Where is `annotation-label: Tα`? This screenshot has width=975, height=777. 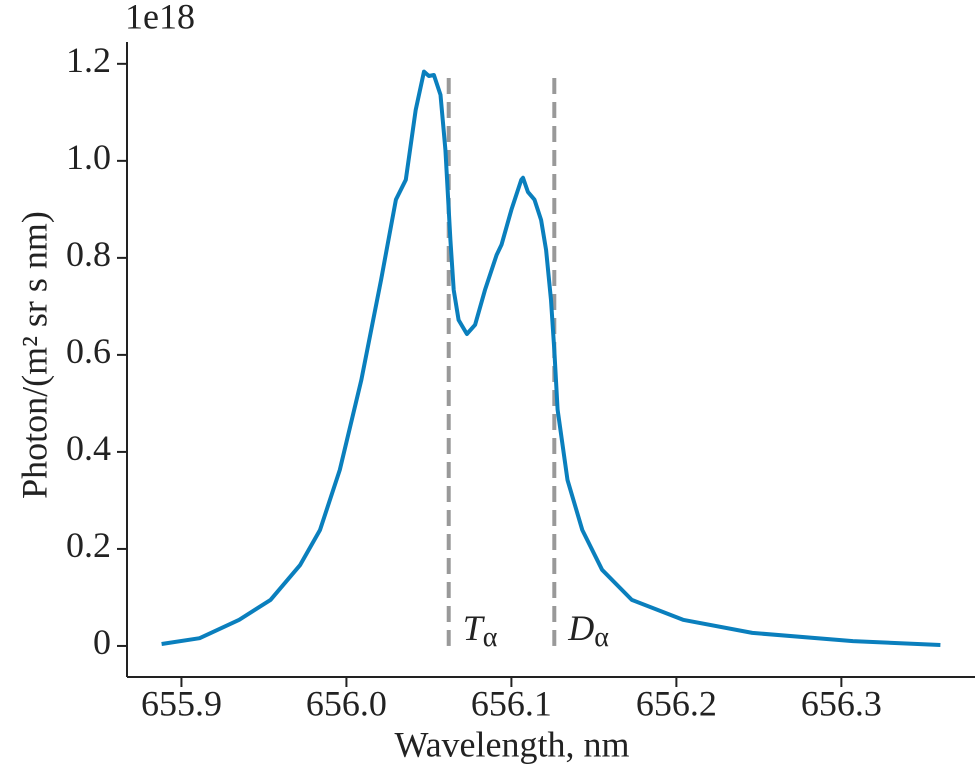 annotation-label: Tα is located at coordinates (480, 630).